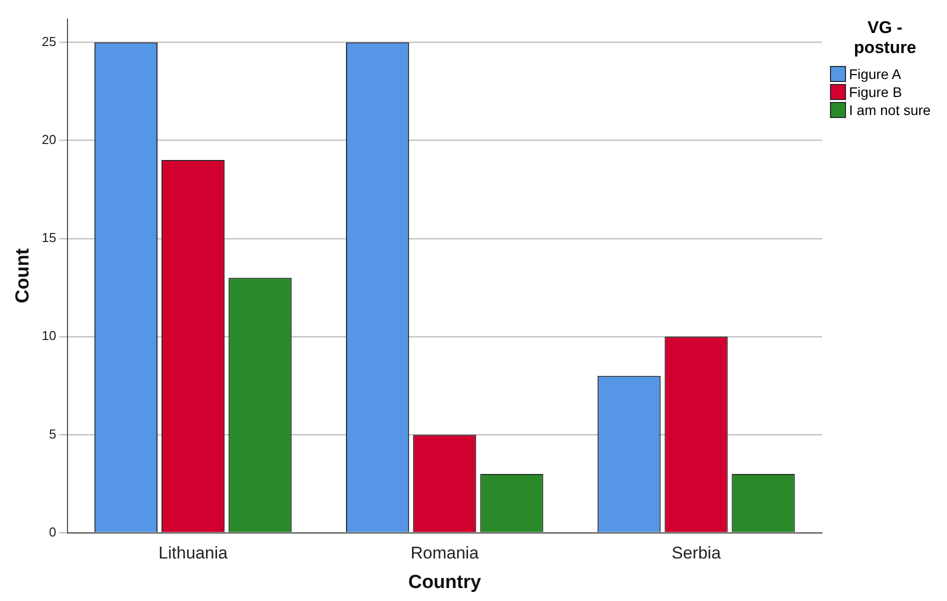 The width and height of the screenshot is (947, 601). I want to click on y-tick-label: 25, so click(49, 41).